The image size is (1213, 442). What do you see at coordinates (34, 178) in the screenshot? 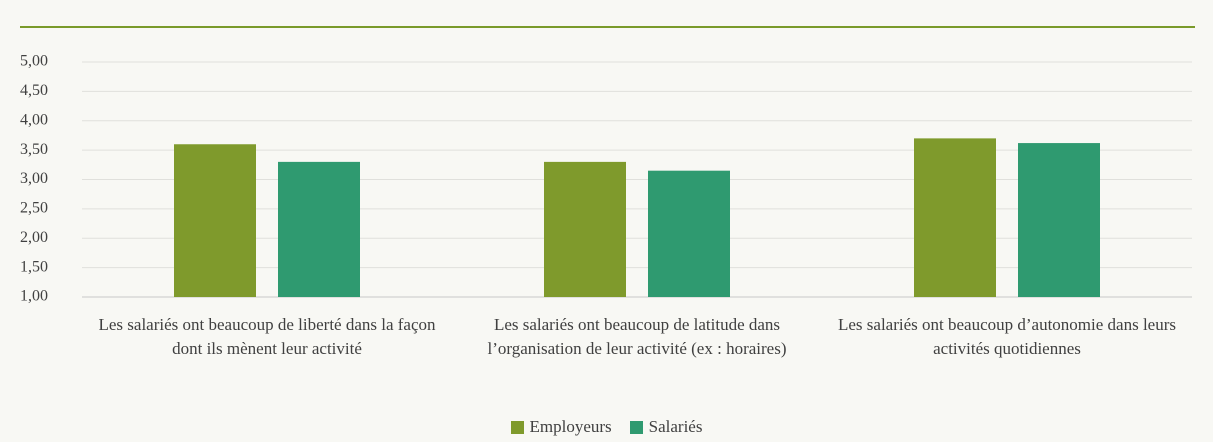
I see `y-tick-label: 3,00` at bounding box center [34, 178].